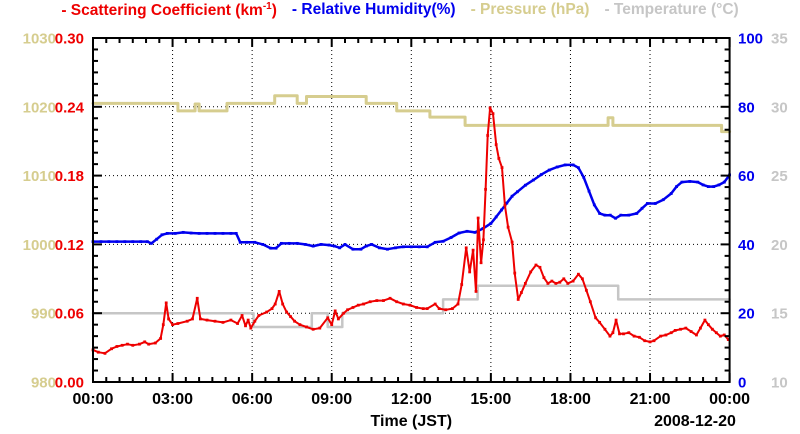 The image size is (800, 434). Describe the element at coordinates (570, 399) in the screenshot. I see `x-tick-label: 18:00` at that location.